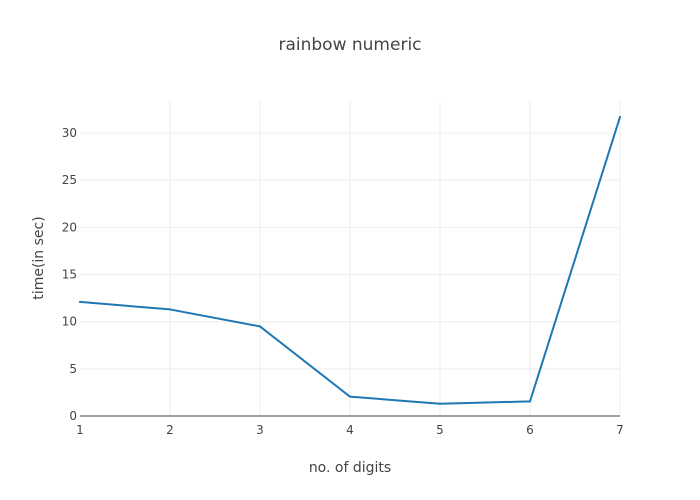  What do you see at coordinates (73, 416) in the screenshot?
I see `y-tick-label: 0` at bounding box center [73, 416].